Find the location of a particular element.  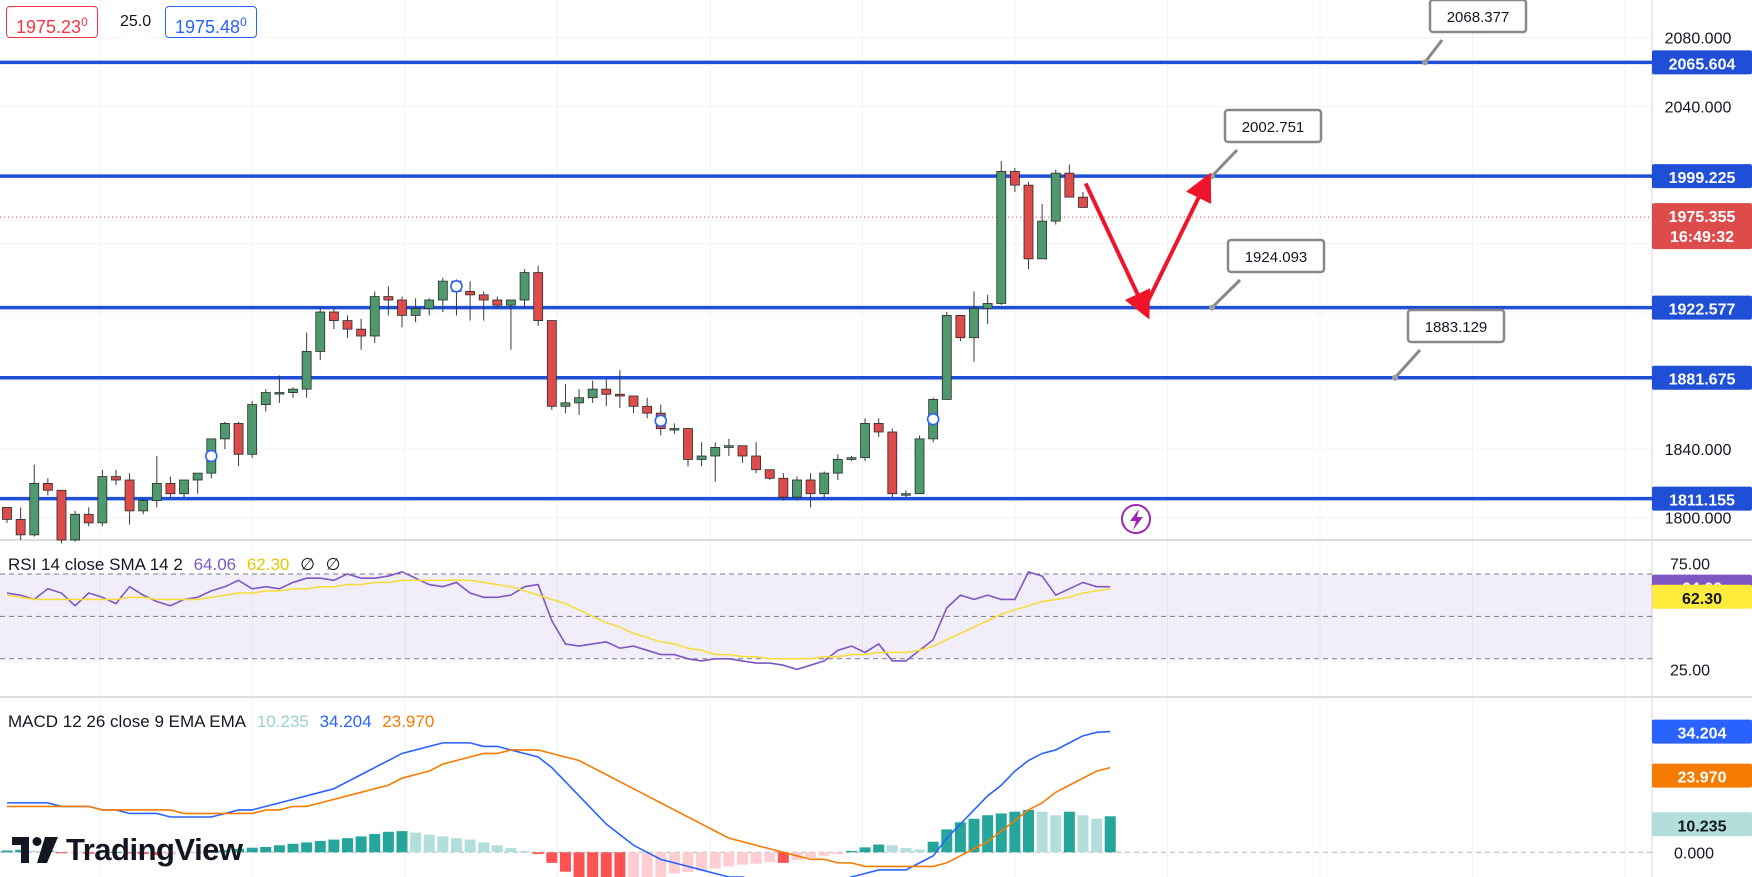

rsi-legend: RSI 14 close SMA 14 2 64.06 62.30 ∅ ∅ is located at coordinates (177, 565).